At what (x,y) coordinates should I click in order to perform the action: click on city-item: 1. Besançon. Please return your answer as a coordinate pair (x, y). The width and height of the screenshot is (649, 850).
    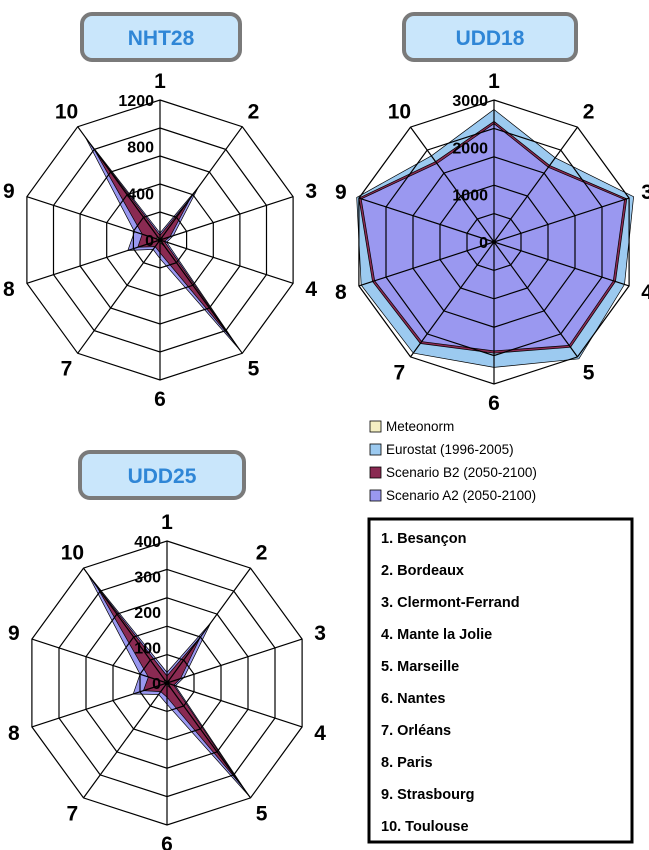
    Looking at the image, I should click on (423, 539).